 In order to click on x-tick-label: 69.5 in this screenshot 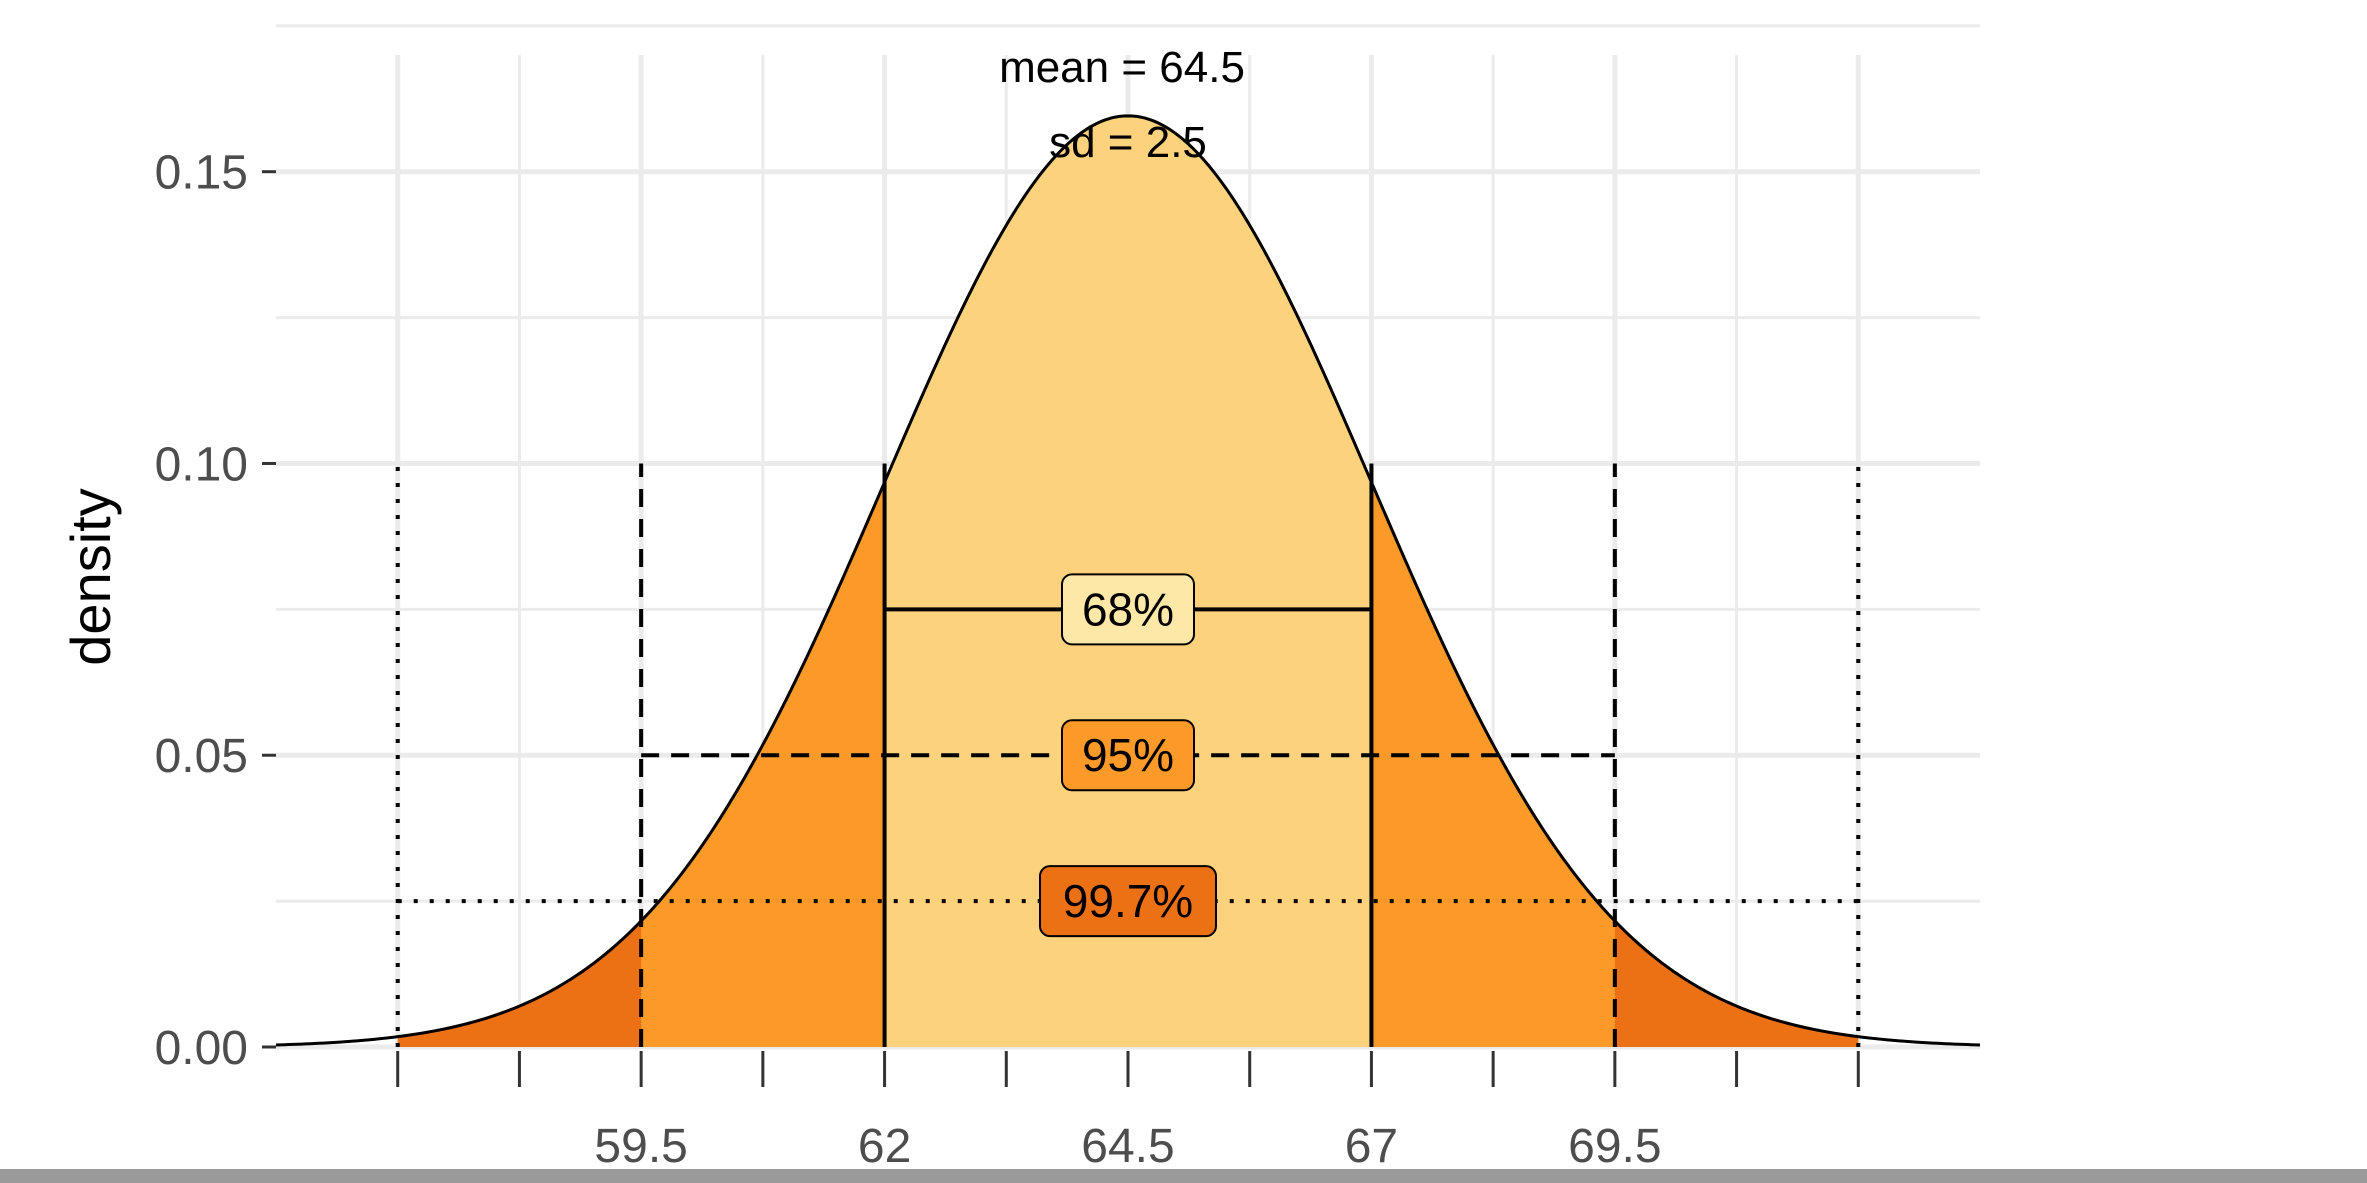, I will do `click(1614, 1146)`.